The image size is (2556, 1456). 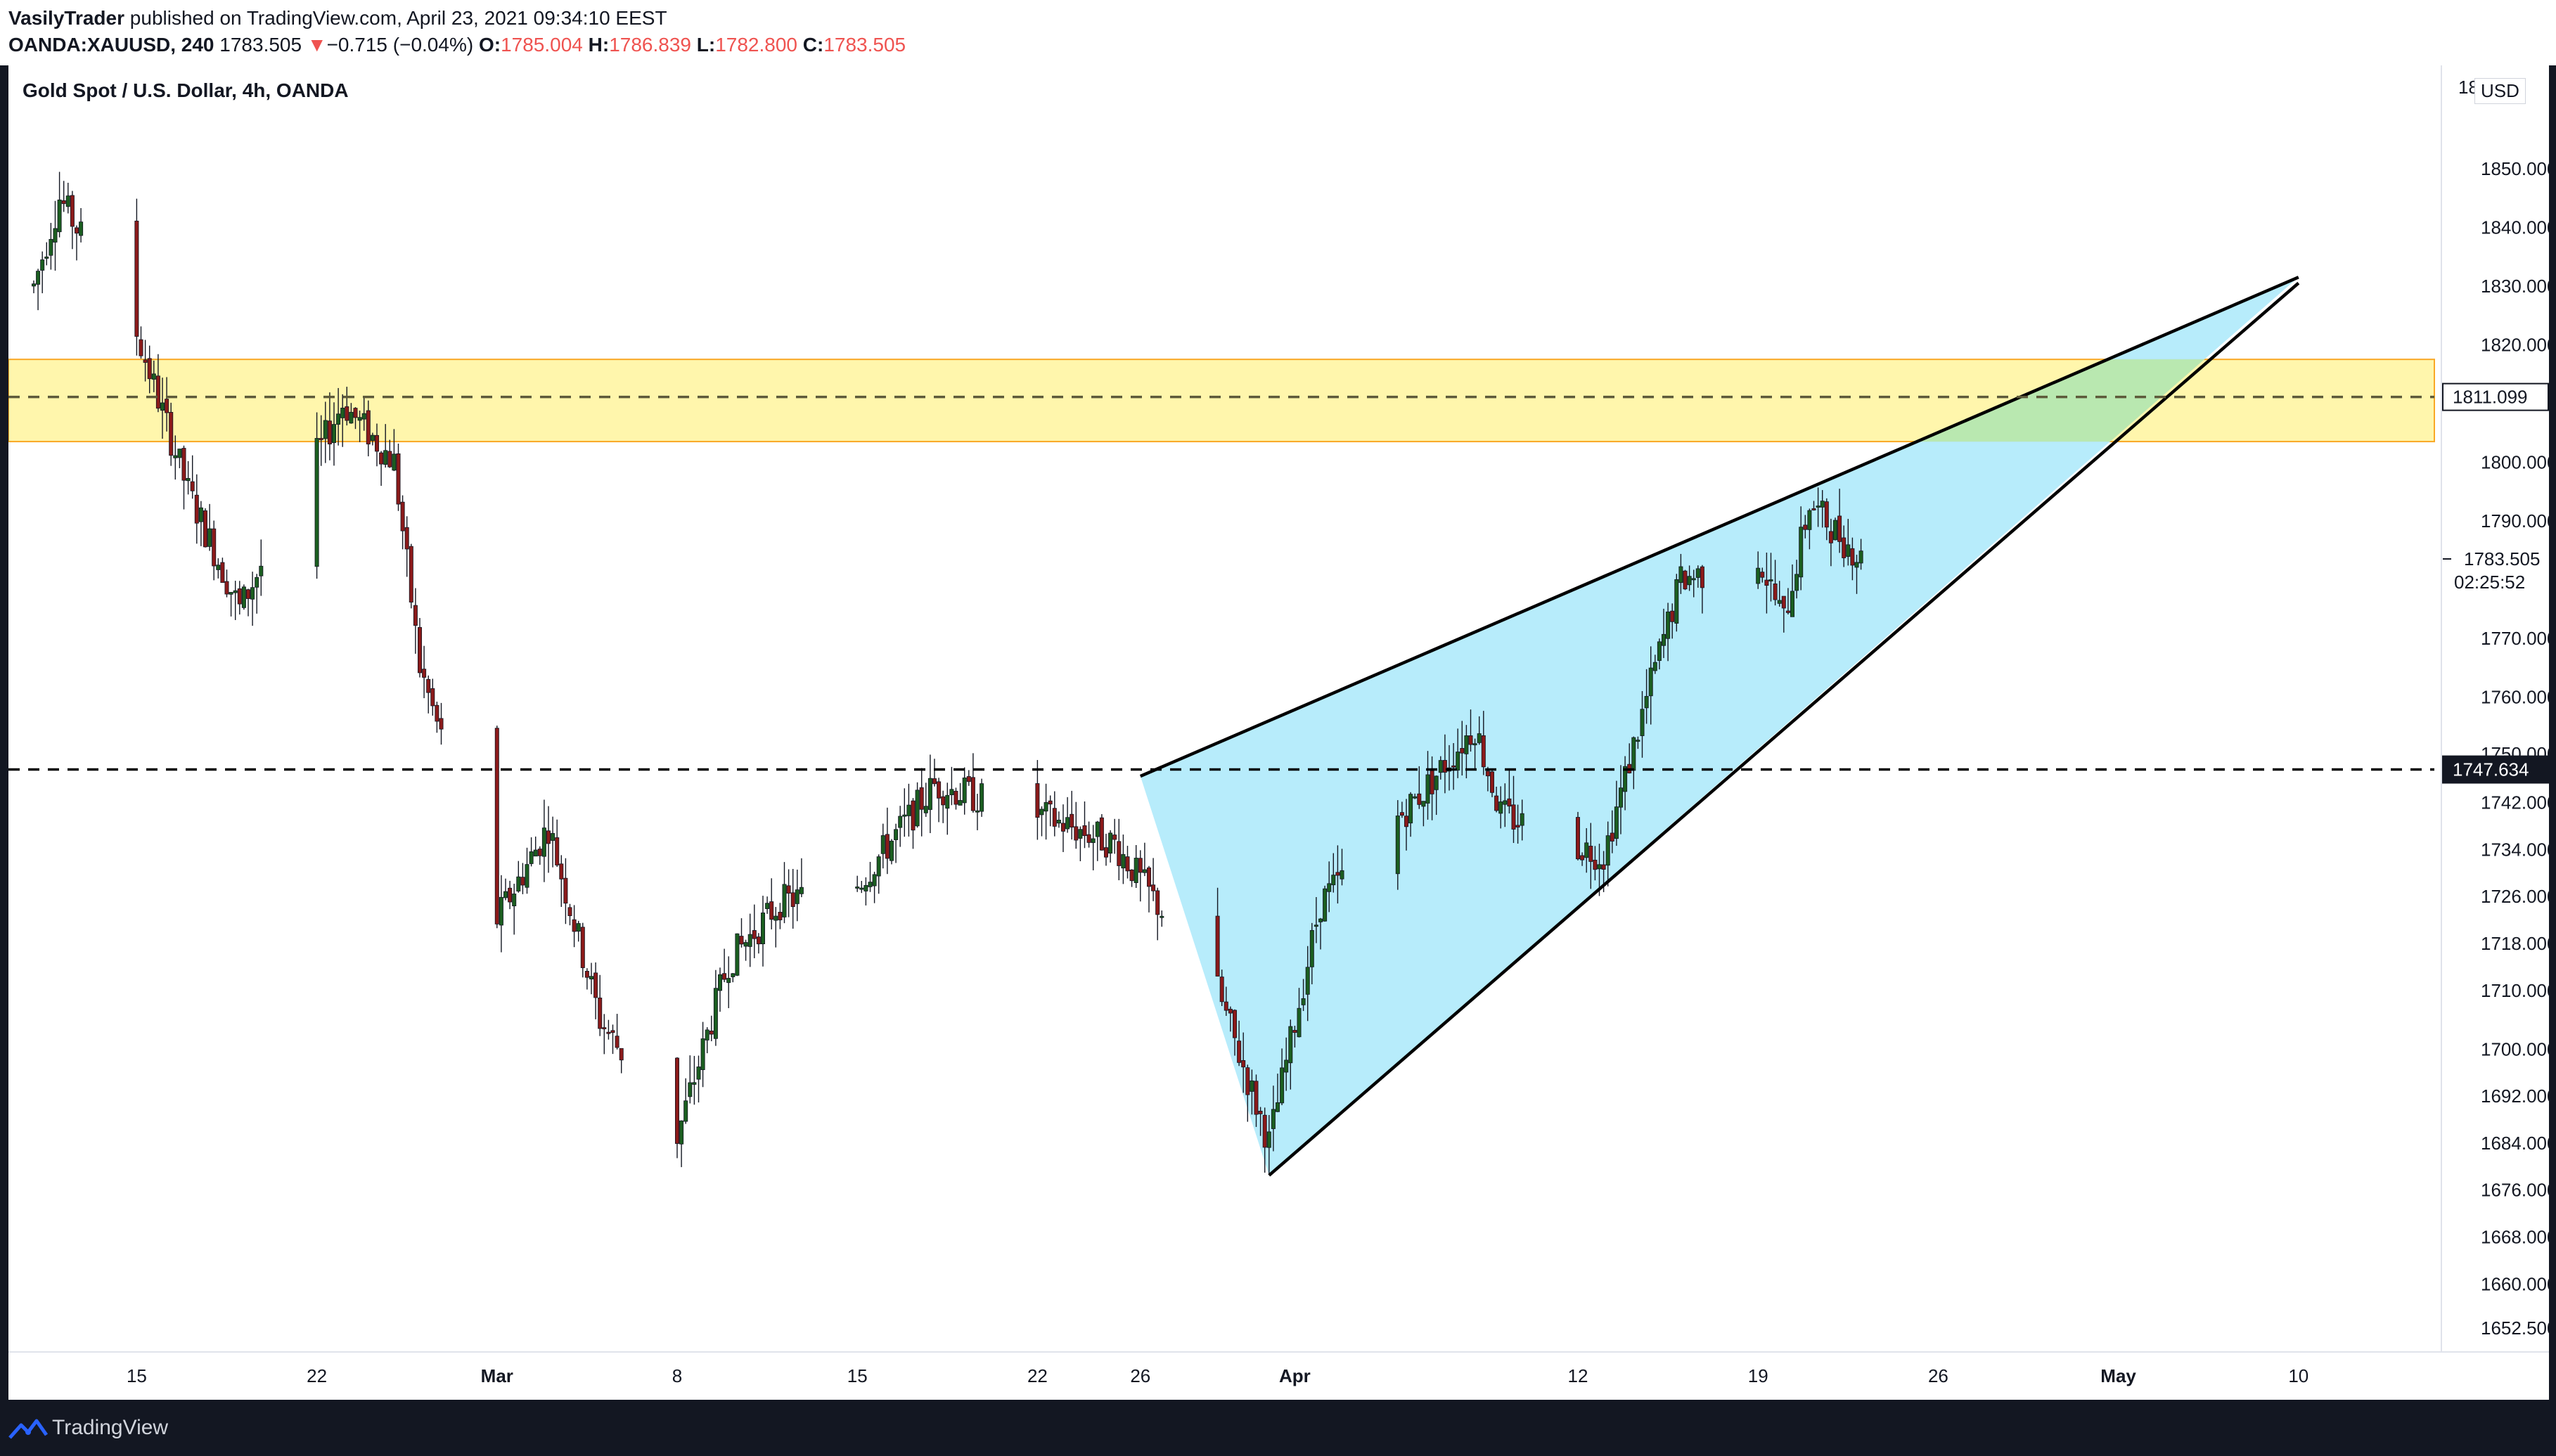 What do you see at coordinates (2495, 708) in the screenshot?
I see `price-axis` at bounding box center [2495, 708].